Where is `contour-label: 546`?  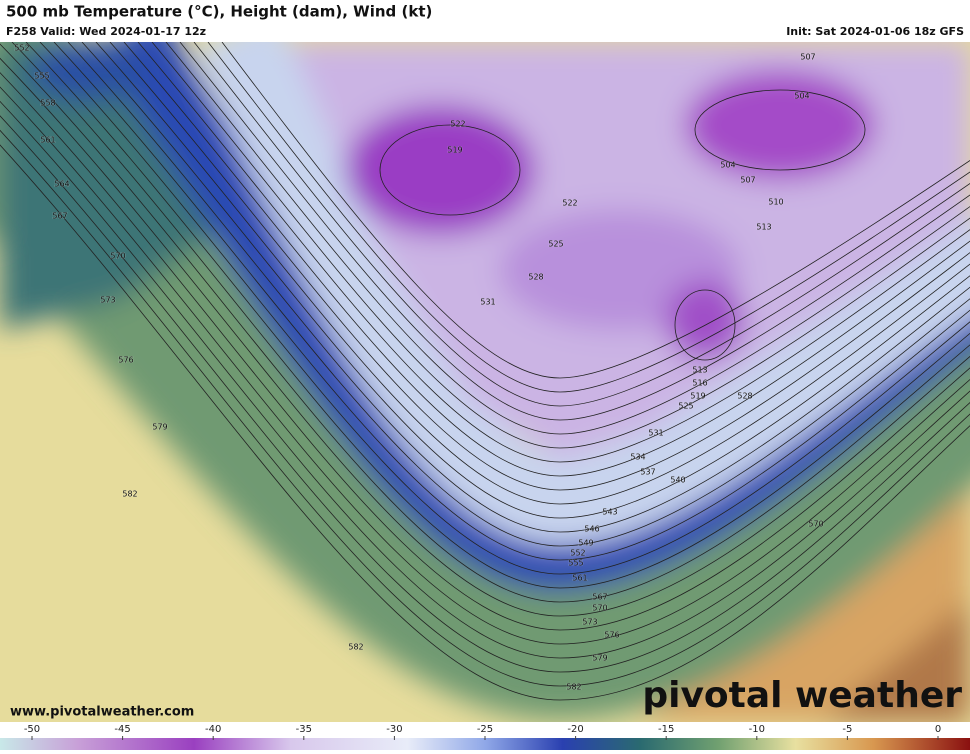 contour-label: 546 is located at coordinates (591, 529).